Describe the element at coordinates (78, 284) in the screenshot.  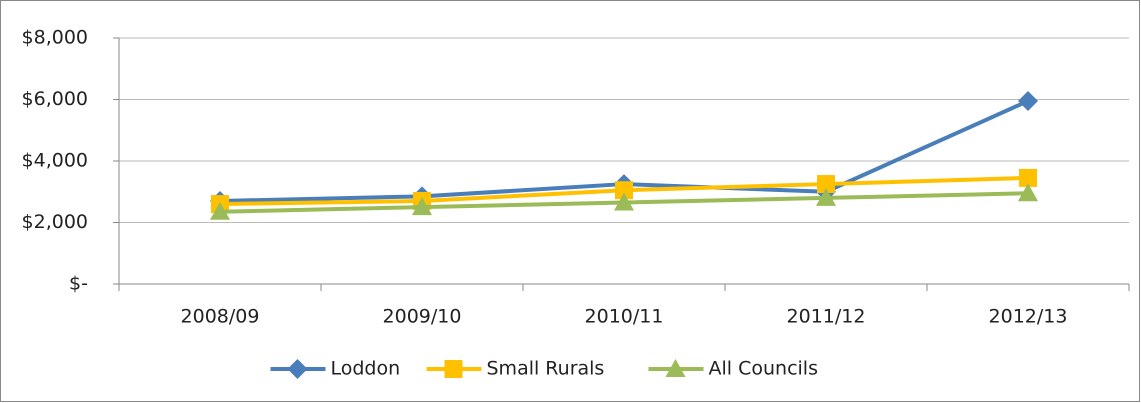
I see `y-tick-label: $-` at that location.